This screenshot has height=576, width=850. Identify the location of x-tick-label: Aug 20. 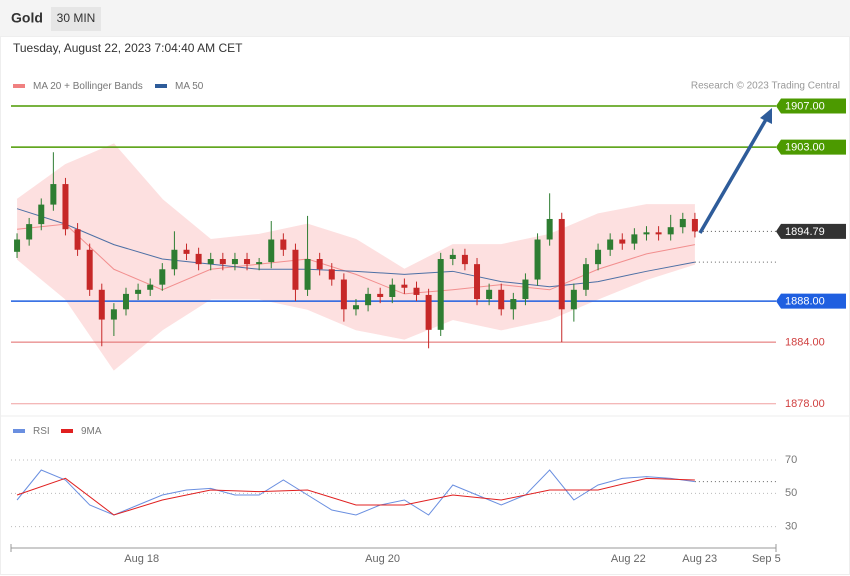
(382, 559).